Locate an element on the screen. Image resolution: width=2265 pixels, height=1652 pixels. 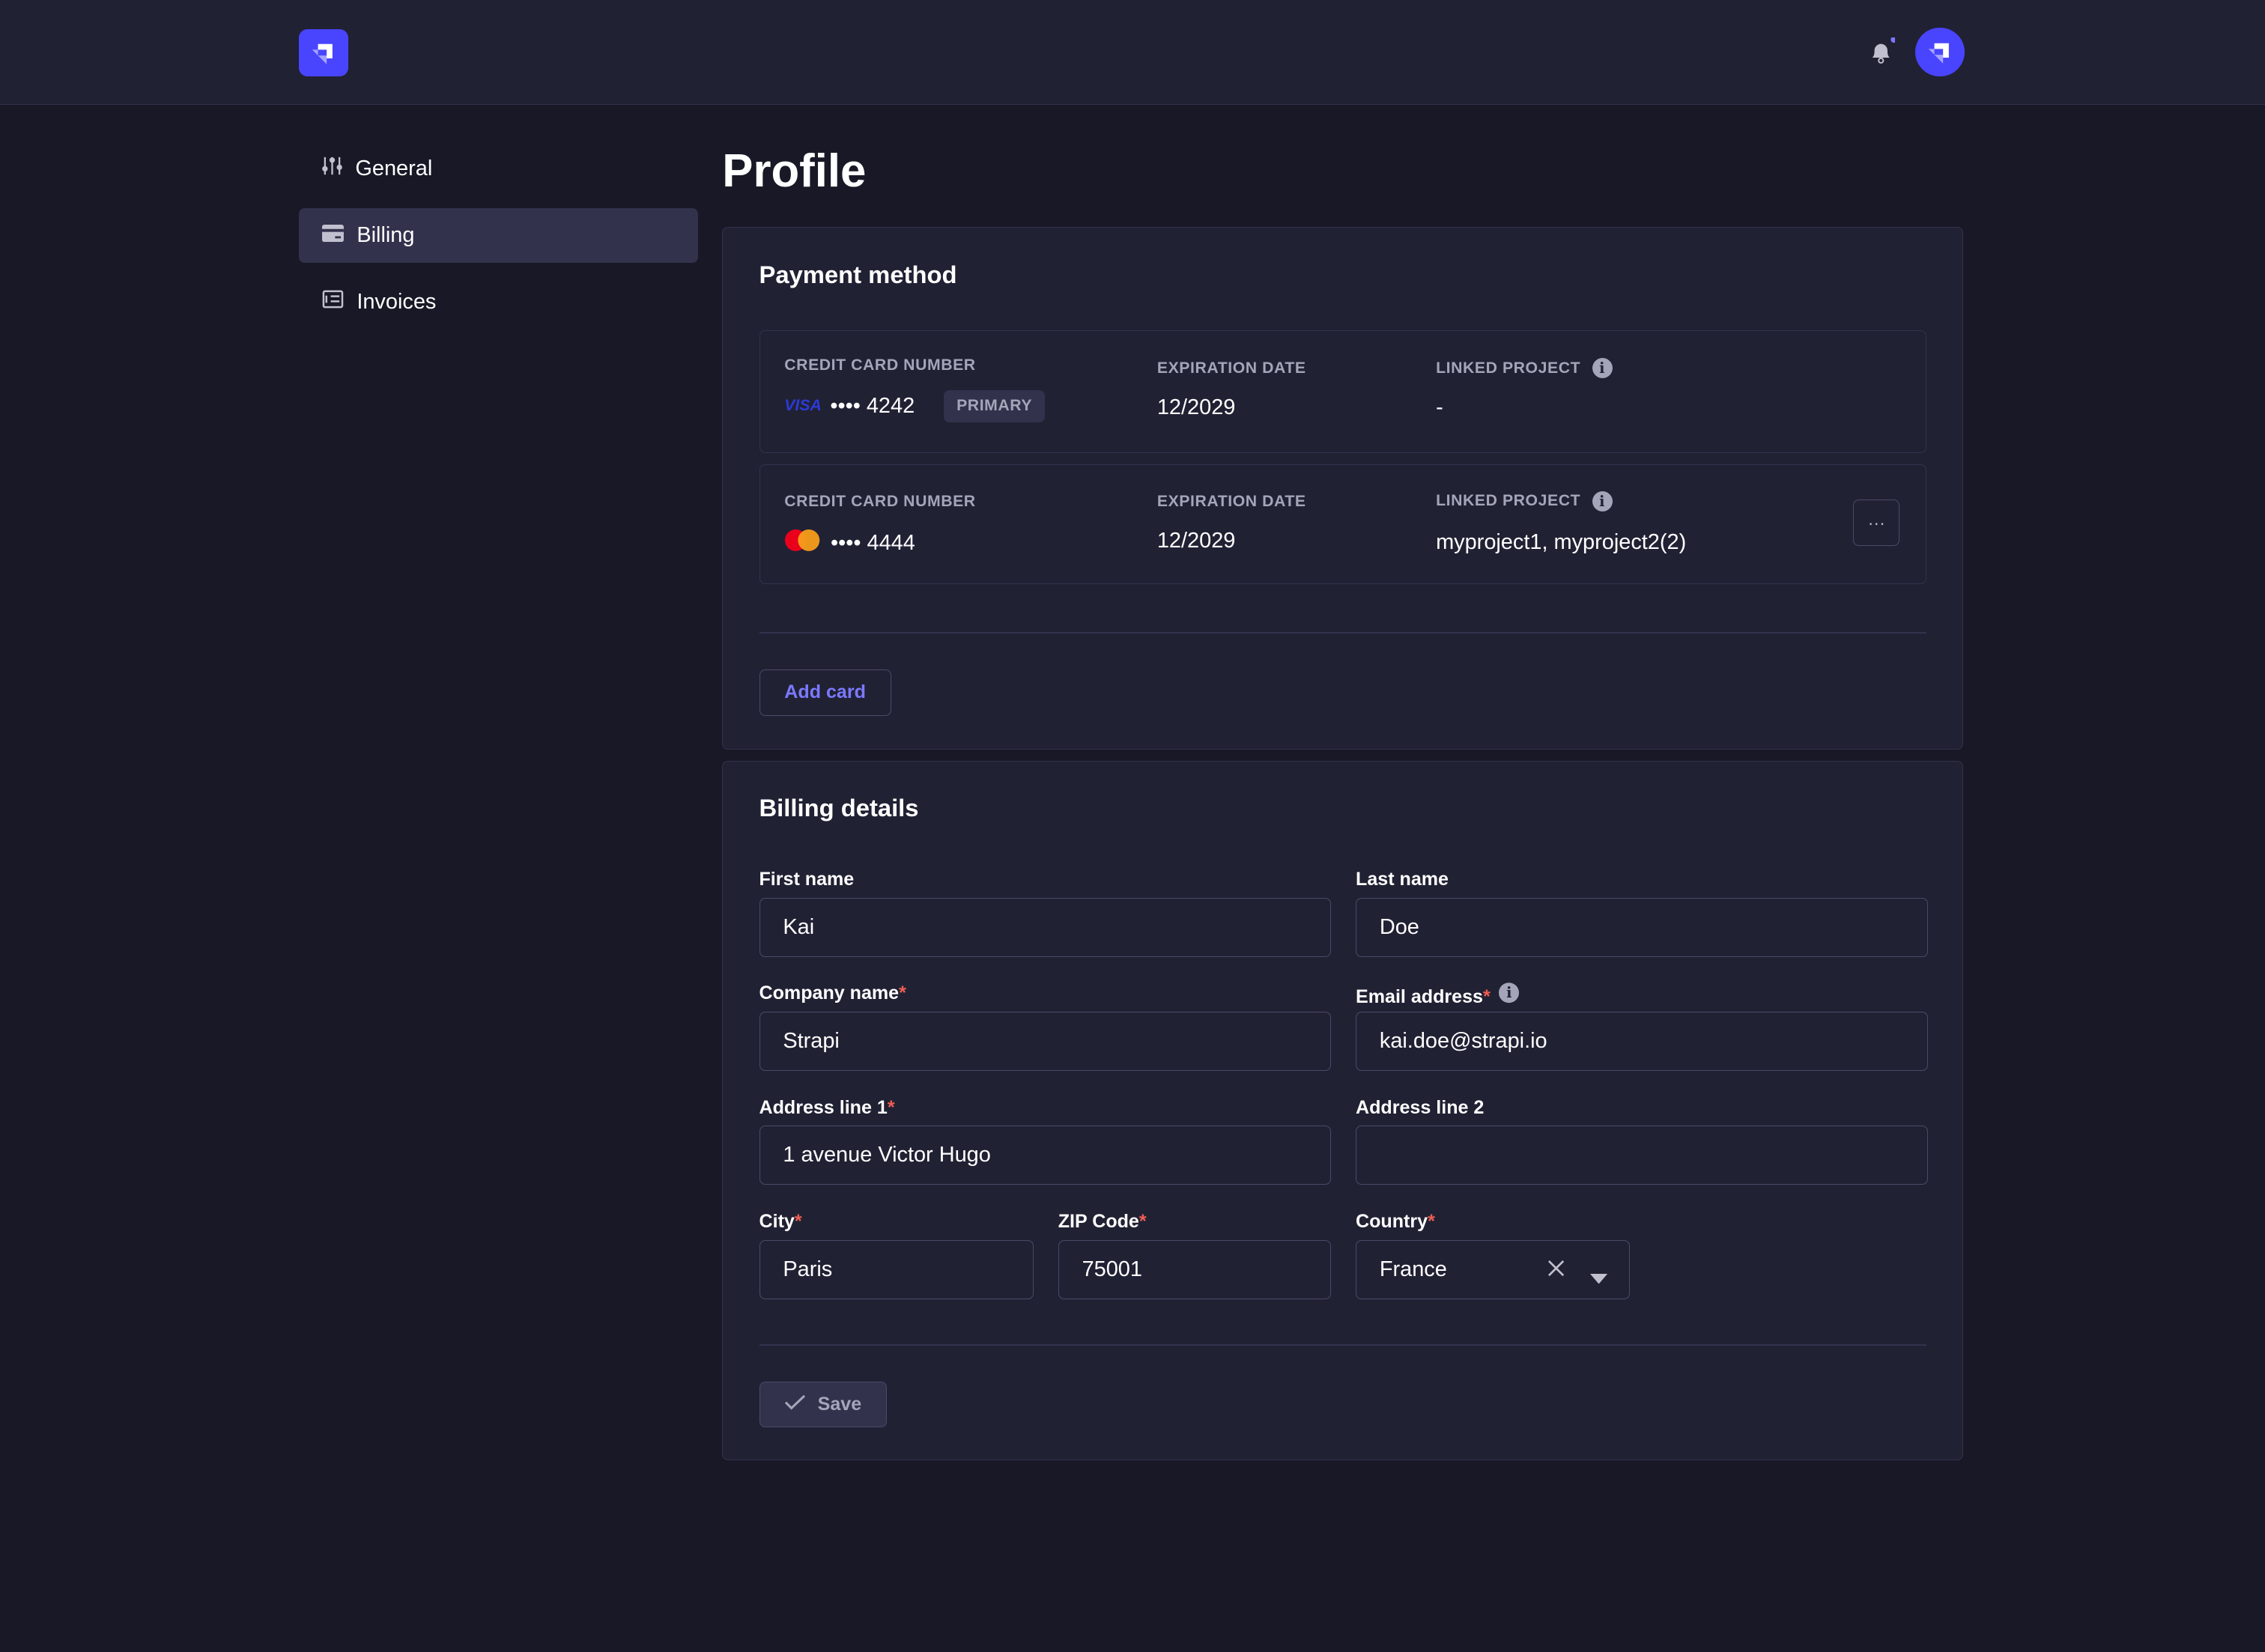
city-input: Paris is located at coordinates (897, 1269).